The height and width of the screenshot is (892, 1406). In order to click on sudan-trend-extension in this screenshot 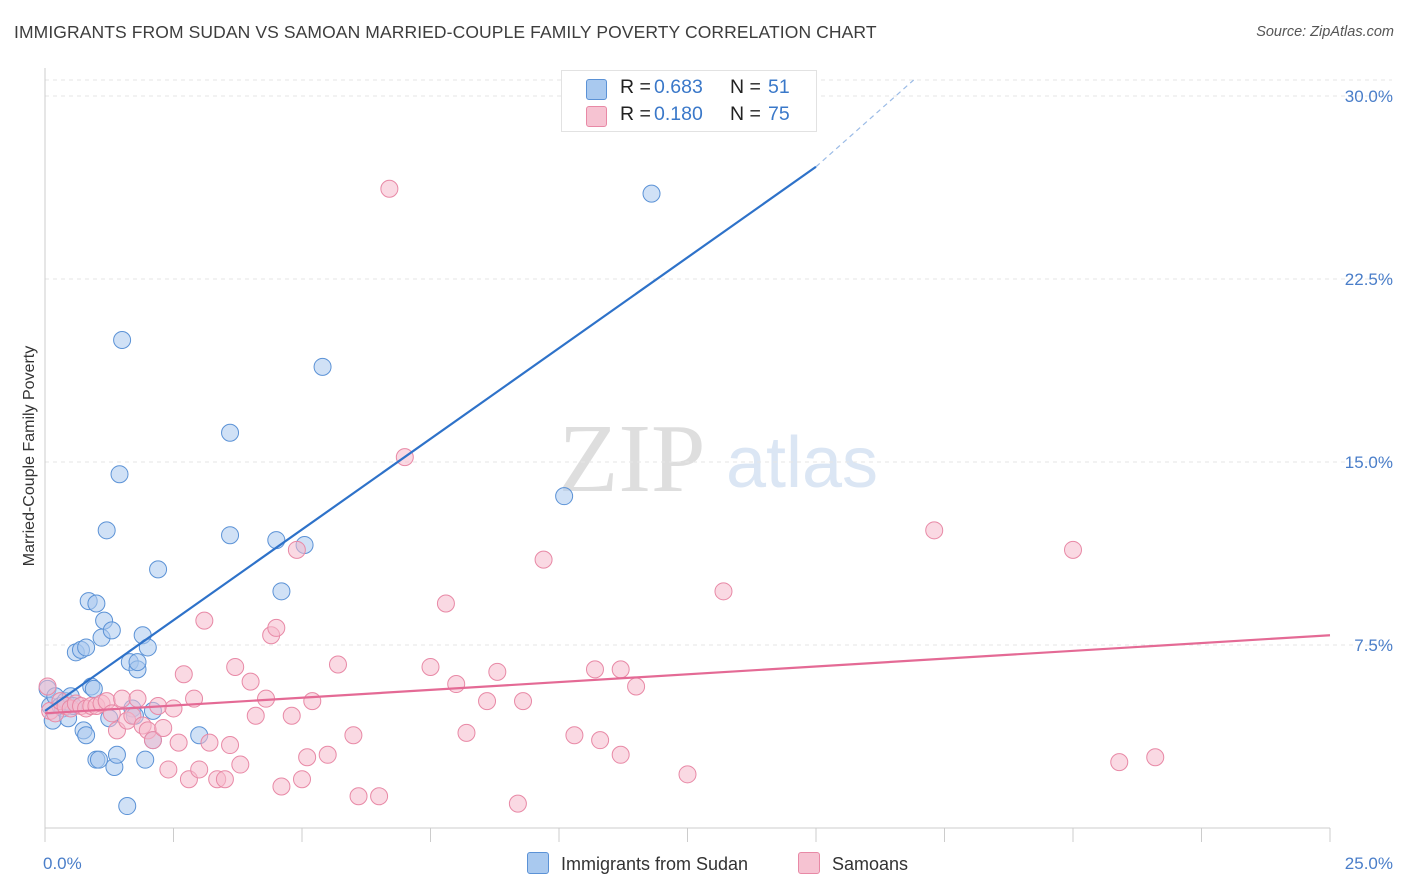, I will do `click(865, 123)`.